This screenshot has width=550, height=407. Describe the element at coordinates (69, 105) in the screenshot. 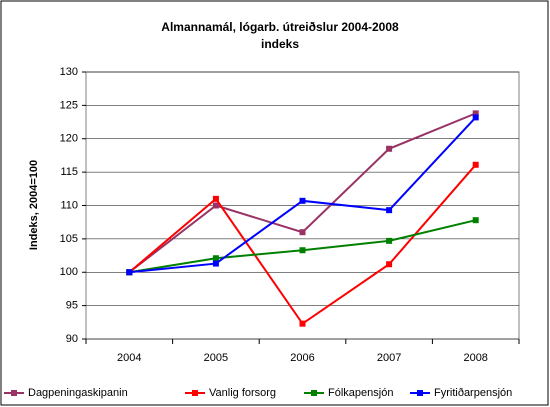

I see `y-tick-label: 125` at that location.